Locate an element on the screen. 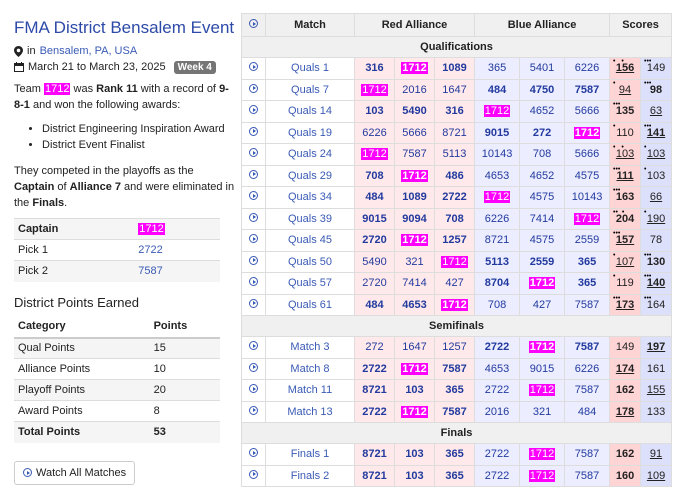 The image size is (690, 491). match-link: Quals 29 is located at coordinates (310, 175).